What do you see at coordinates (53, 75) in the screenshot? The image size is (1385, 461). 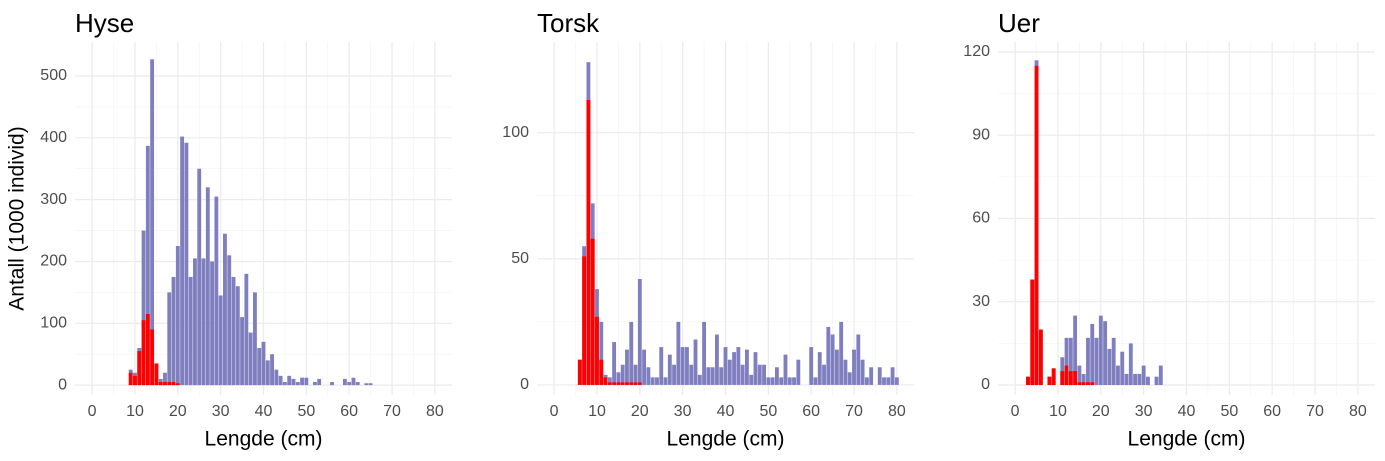 I see `y-tick-label: 500` at bounding box center [53, 75].